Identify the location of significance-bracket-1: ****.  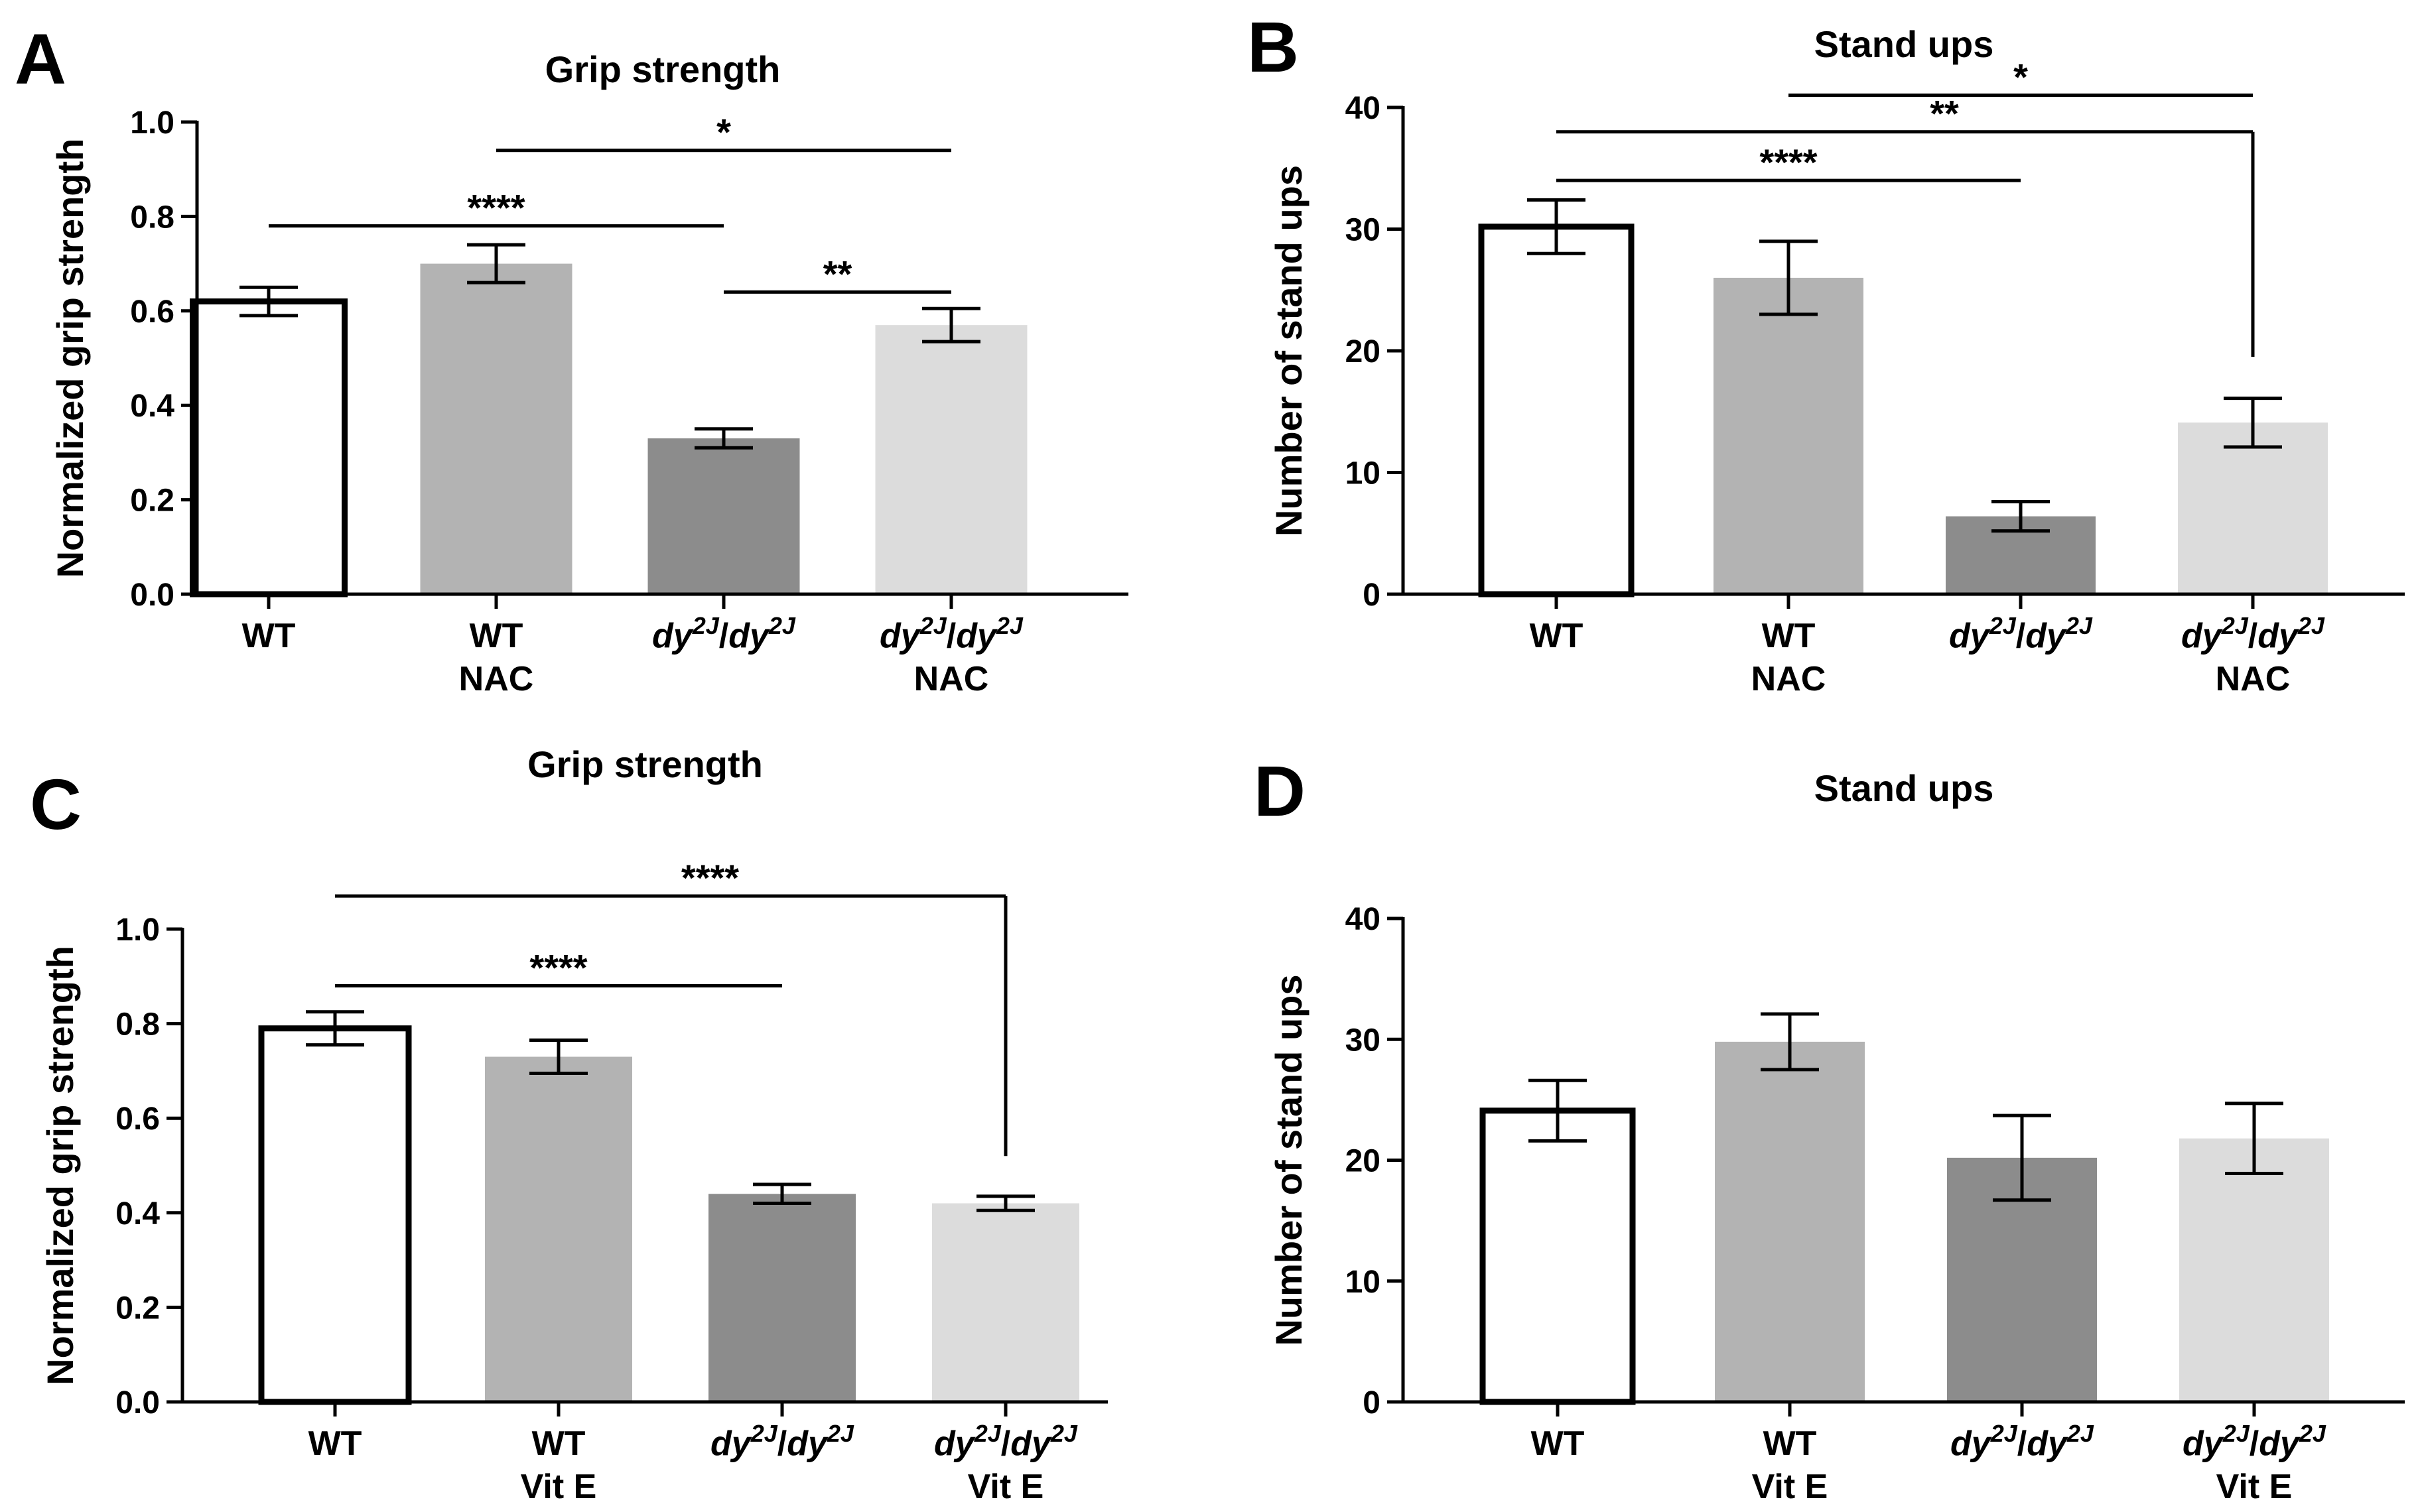
(496, 208).